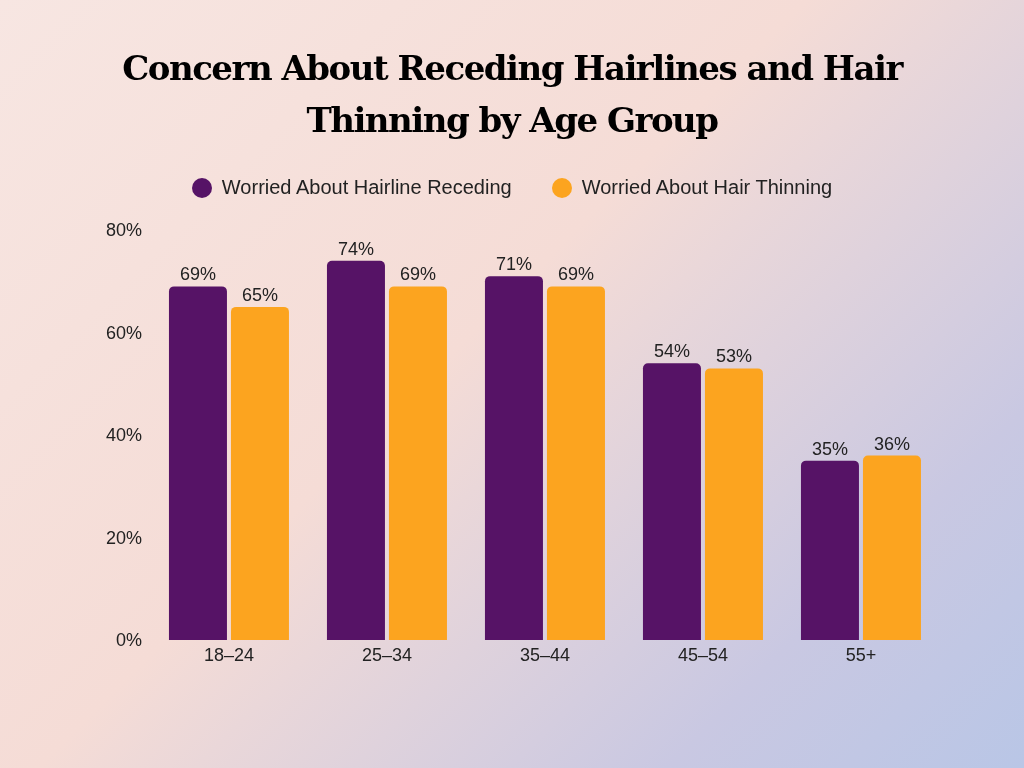 The width and height of the screenshot is (1024, 768). I want to click on data-label: 53%, so click(733, 356).